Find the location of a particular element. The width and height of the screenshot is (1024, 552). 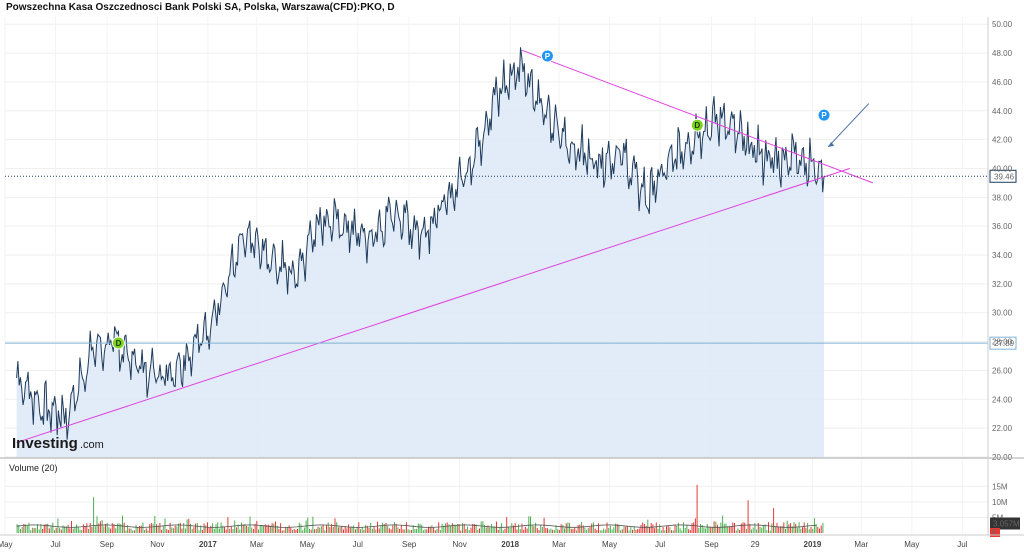

level-price-tag is located at coordinates (1003, 343).